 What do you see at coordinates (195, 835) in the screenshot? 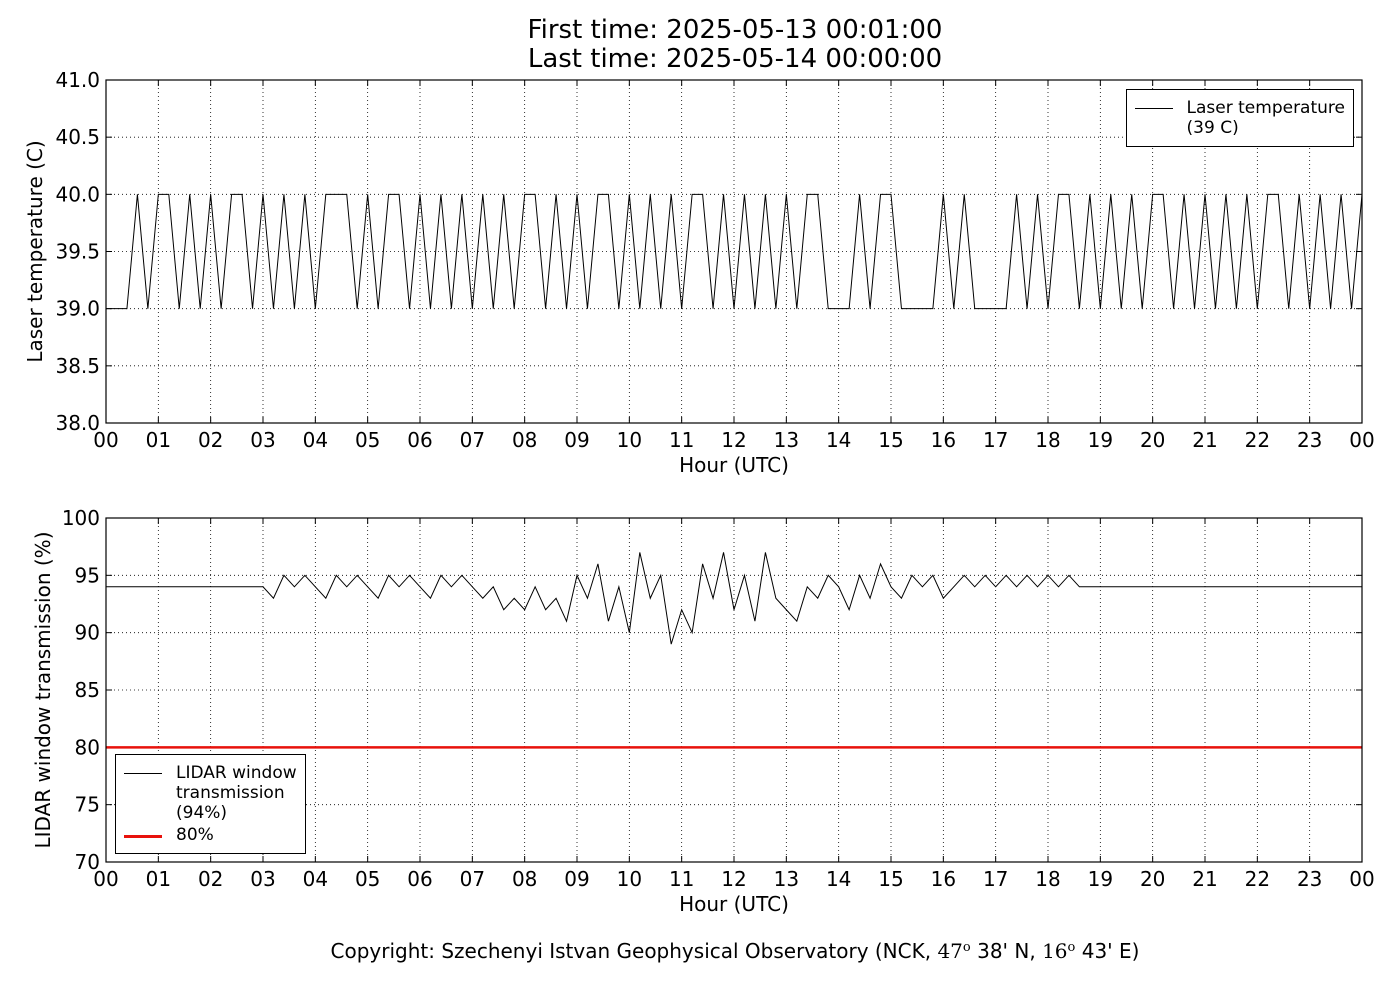
I see `legend-label: 80%` at bounding box center [195, 835].